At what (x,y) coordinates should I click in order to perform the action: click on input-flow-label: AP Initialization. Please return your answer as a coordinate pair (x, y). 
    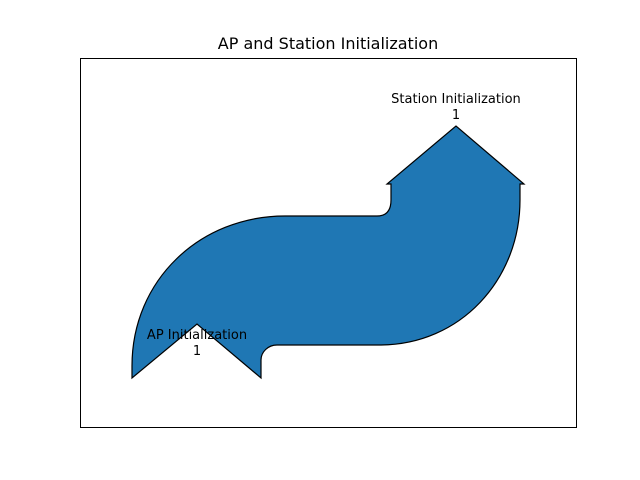
    Looking at the image, I should click on (197, 335).